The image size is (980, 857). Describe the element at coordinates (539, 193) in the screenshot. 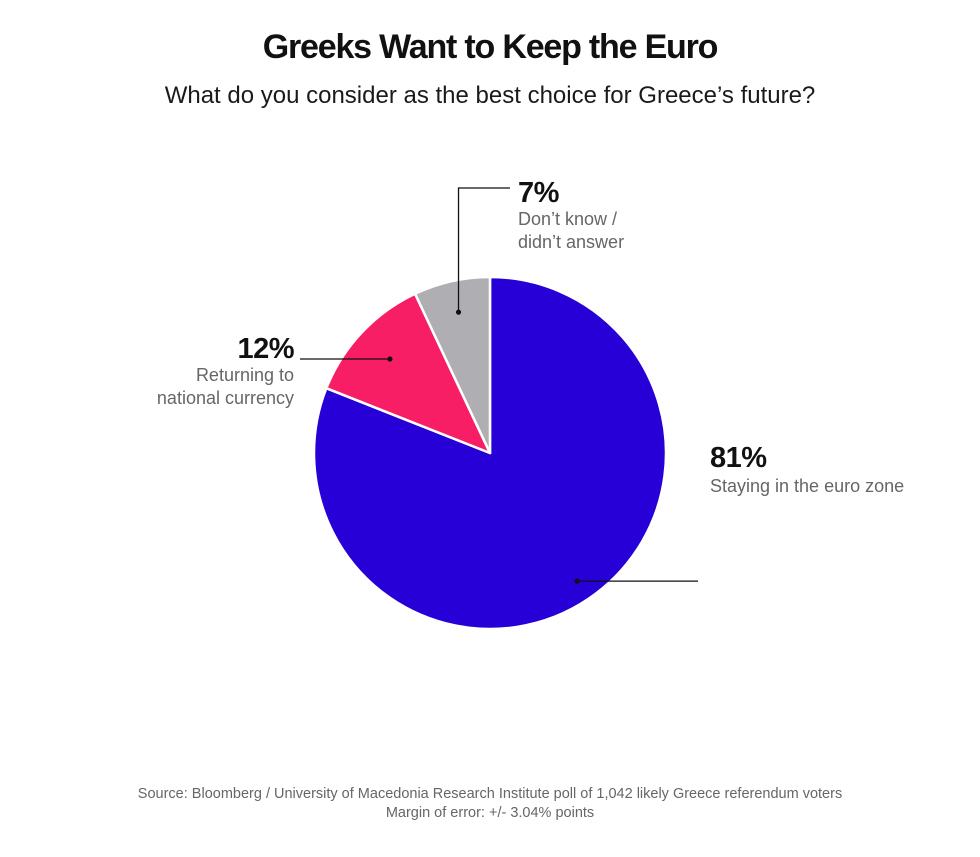

I see `data-label-percent: 7%` at that location.